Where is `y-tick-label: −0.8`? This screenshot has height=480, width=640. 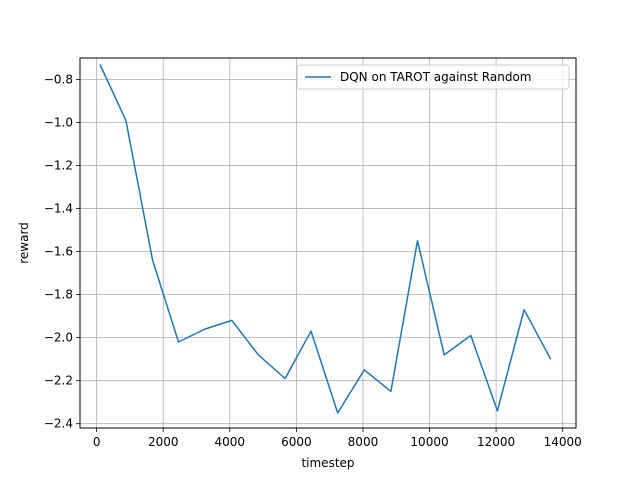
y-tick-label: −0.8 is located at coordinates (58, 80).